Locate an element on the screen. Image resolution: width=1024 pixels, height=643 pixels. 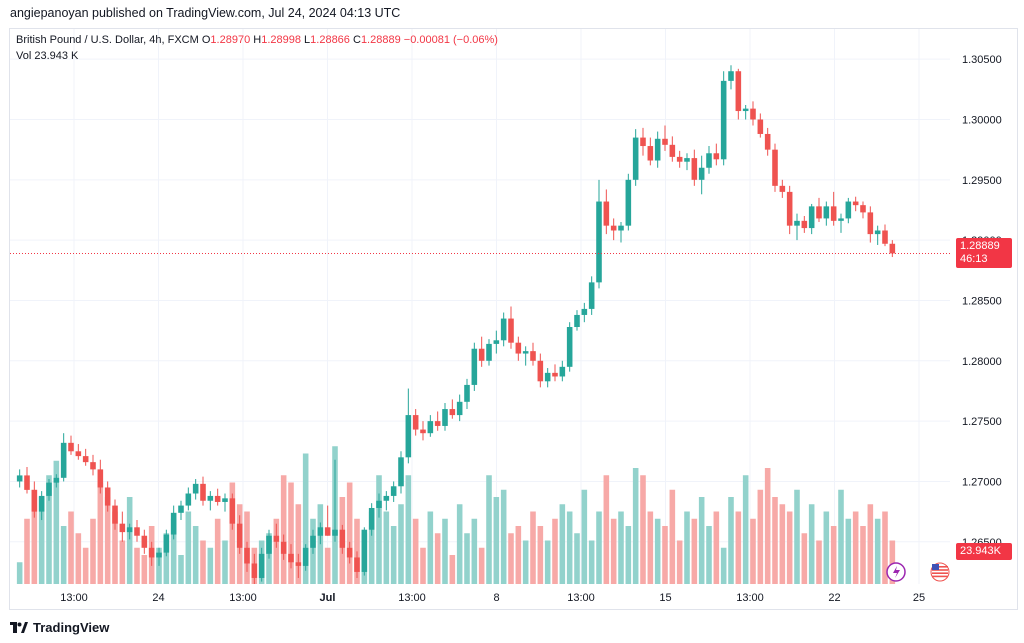
volume-value: 23.943 K is located at coordinates (56, 56).